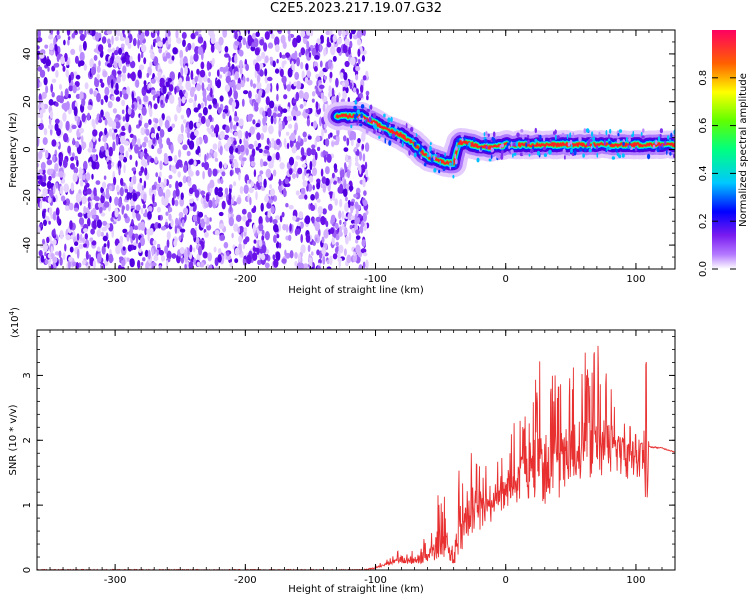 This screenshot has height=600, width=750. I want to click on x-tick-label: -100, so click(375, 580).